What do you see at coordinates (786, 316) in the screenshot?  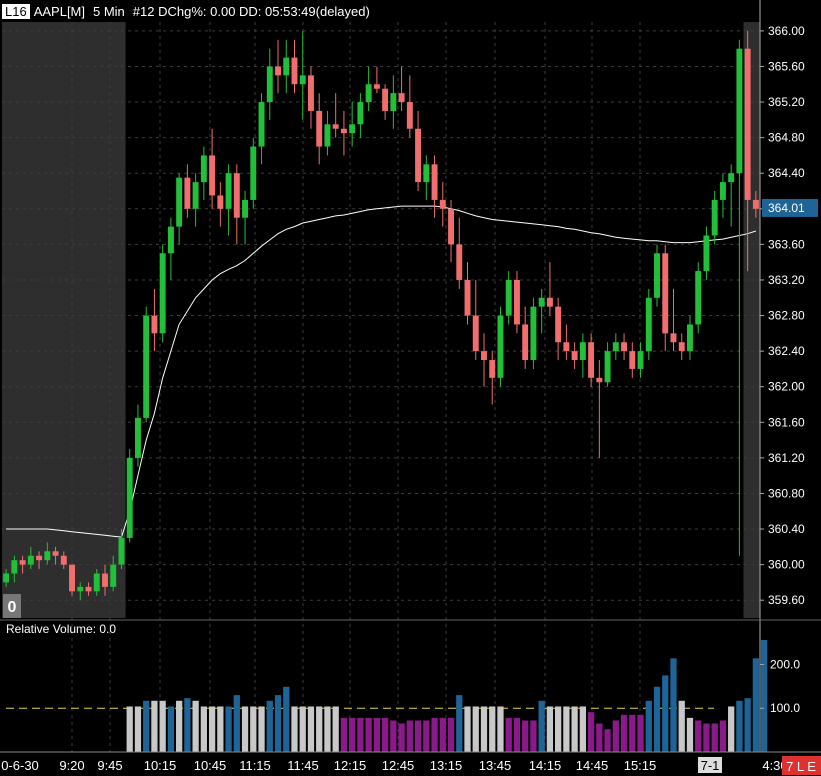 I see `y-tick-label: 362.80` at bounding box center [786, 316].